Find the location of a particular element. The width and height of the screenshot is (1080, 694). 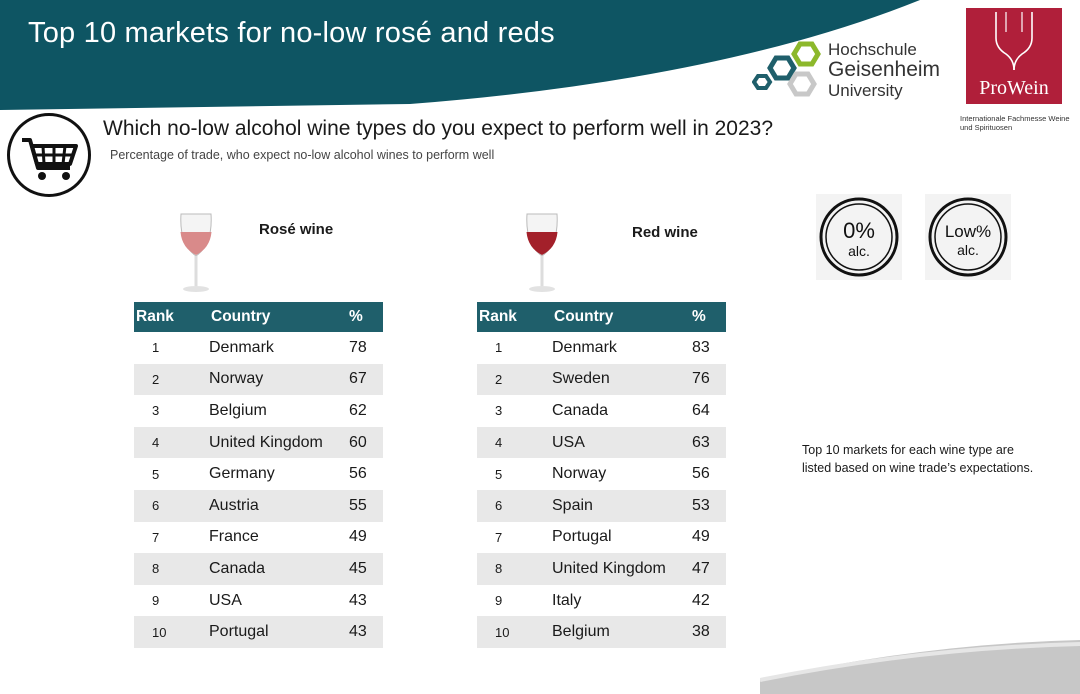

country-cell: Norway is located at coordinates (579, 474).